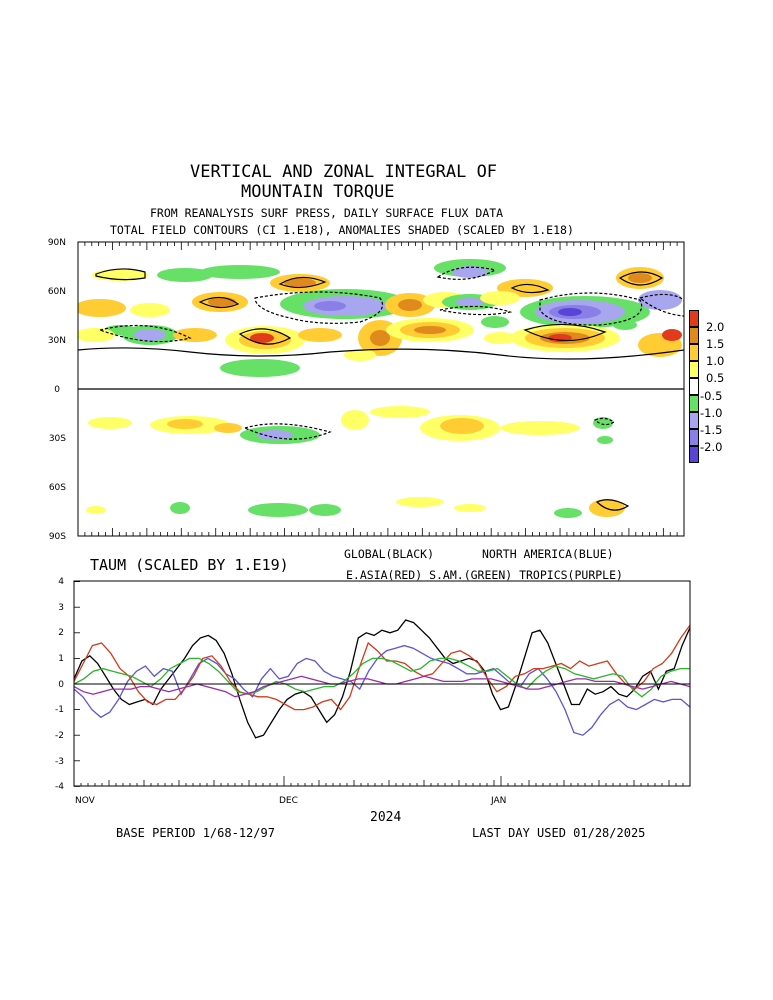 The height and width of the screenshot is (1000, 773). What do you see at coordinates (57, 243) in the screenshot?
I see `lat-tick-90n: 90N` at bounding box center [57, 243].